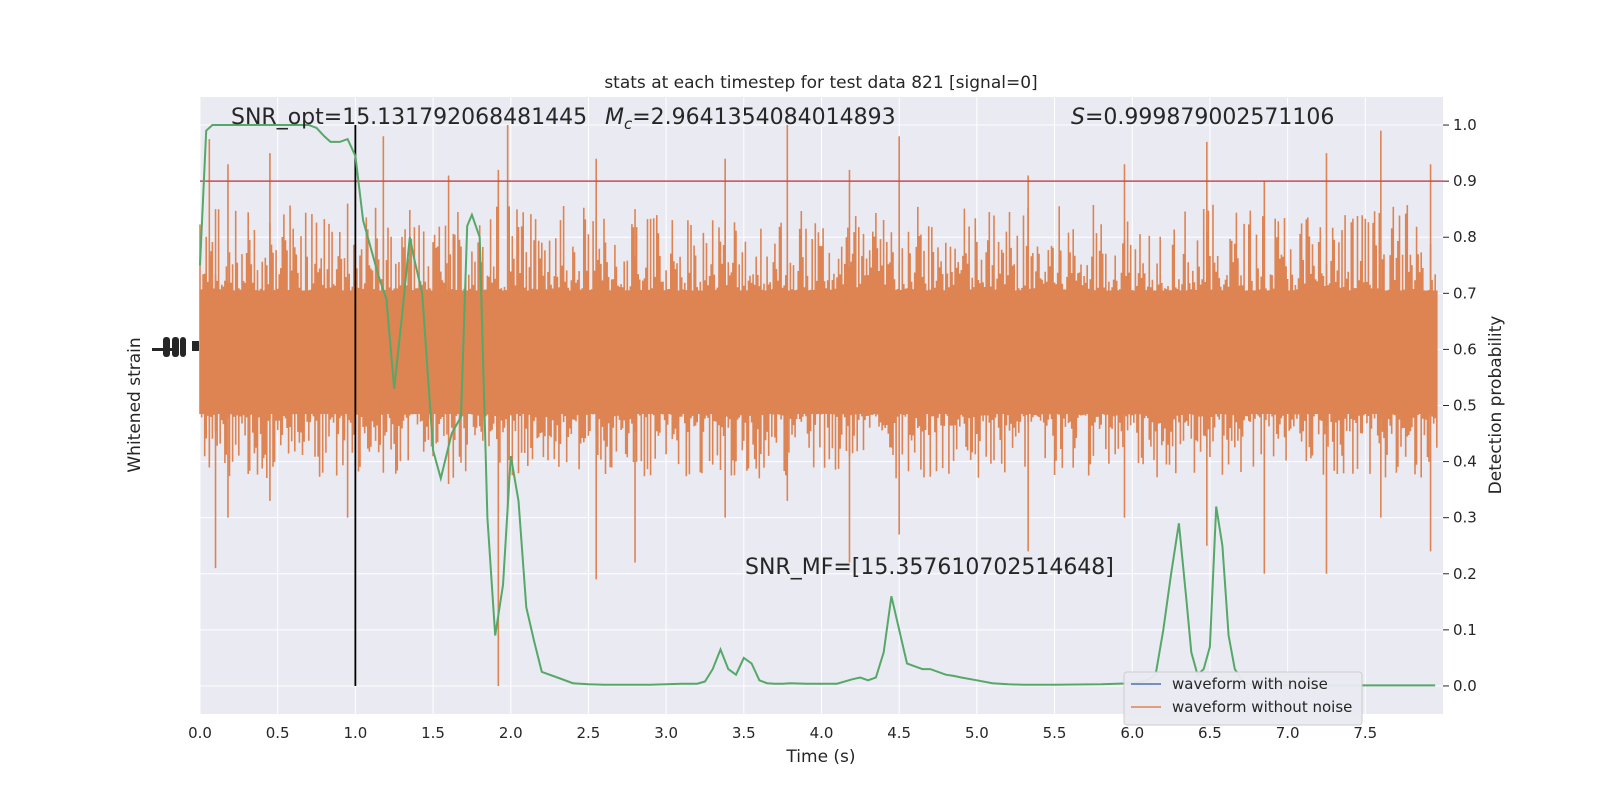 This screenshot has height=800, width=1600. What do you see at coordinates (1262, 707) in the screenshot?
I see `legend-label-without-noise: waveform without noise` at bounding box center [1262, 707].